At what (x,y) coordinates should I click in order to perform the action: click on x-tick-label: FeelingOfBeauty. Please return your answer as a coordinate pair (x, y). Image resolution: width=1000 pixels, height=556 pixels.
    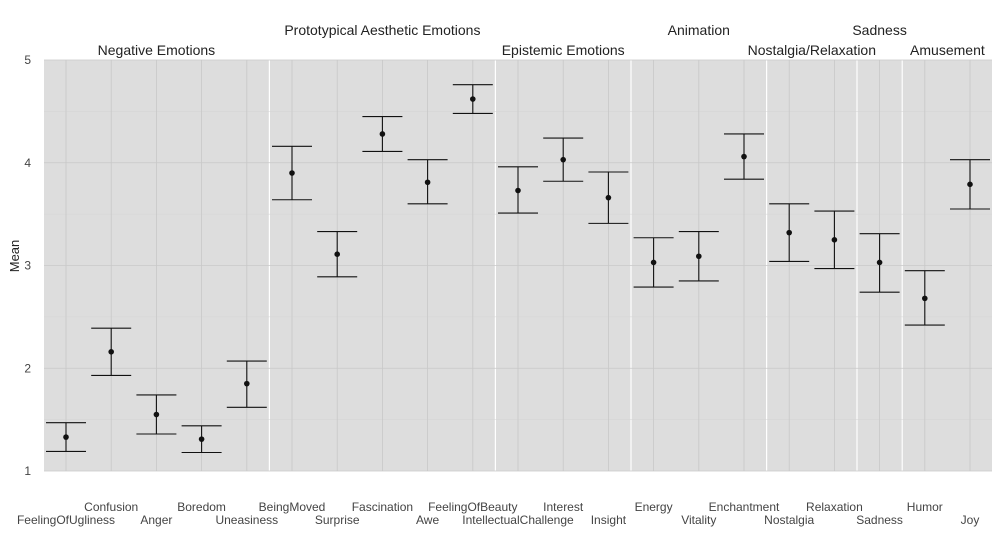
    Looking at the image, I should click on (472, 507).